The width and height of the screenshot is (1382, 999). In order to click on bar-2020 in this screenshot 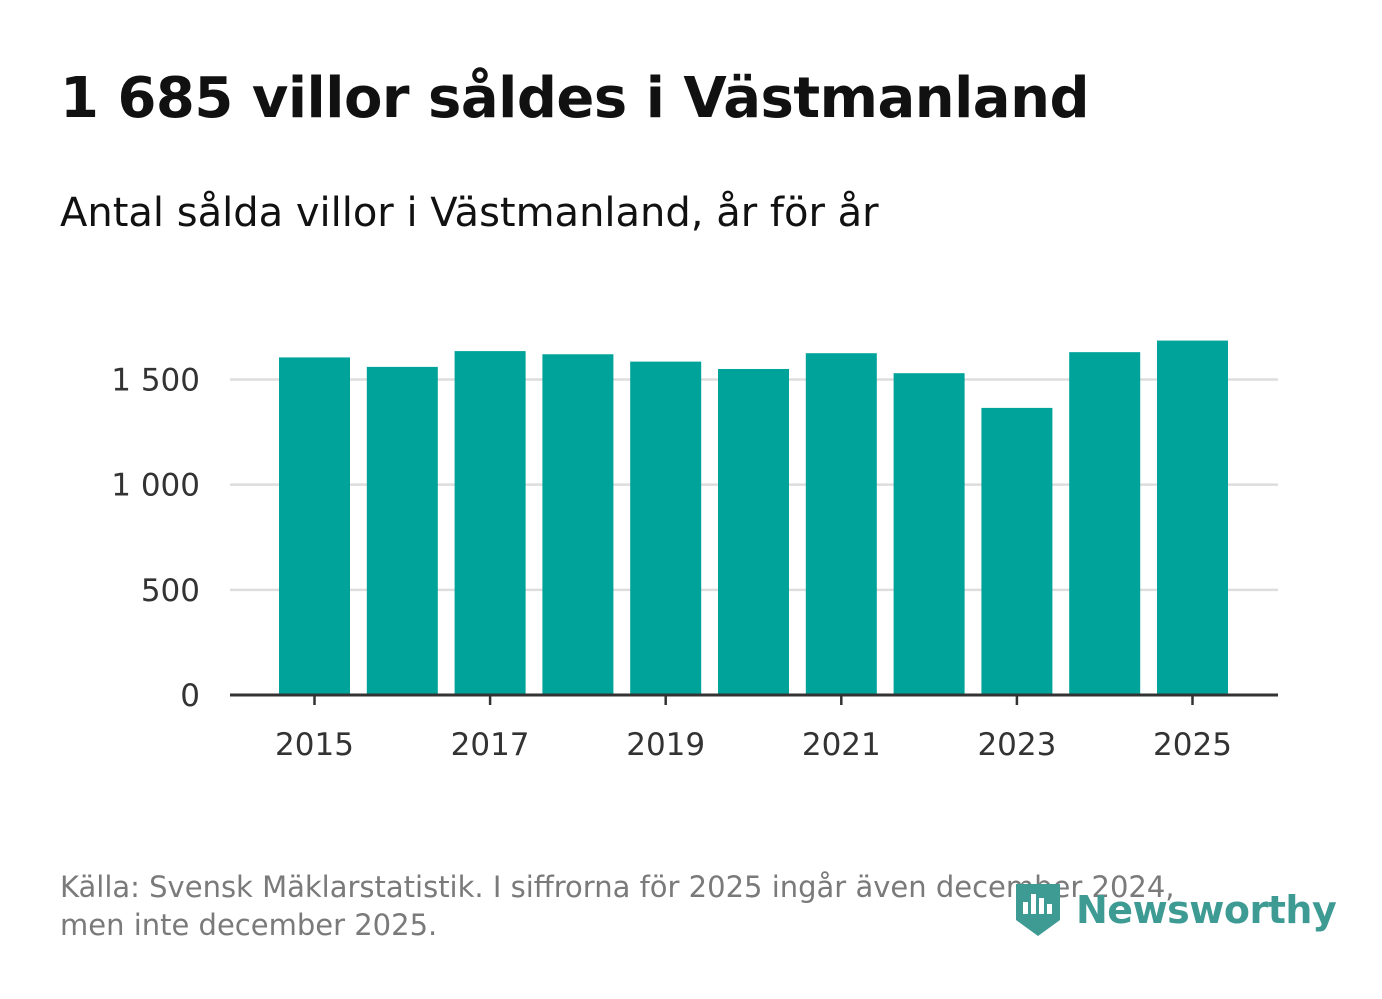, I will do `click(753, 531)`.